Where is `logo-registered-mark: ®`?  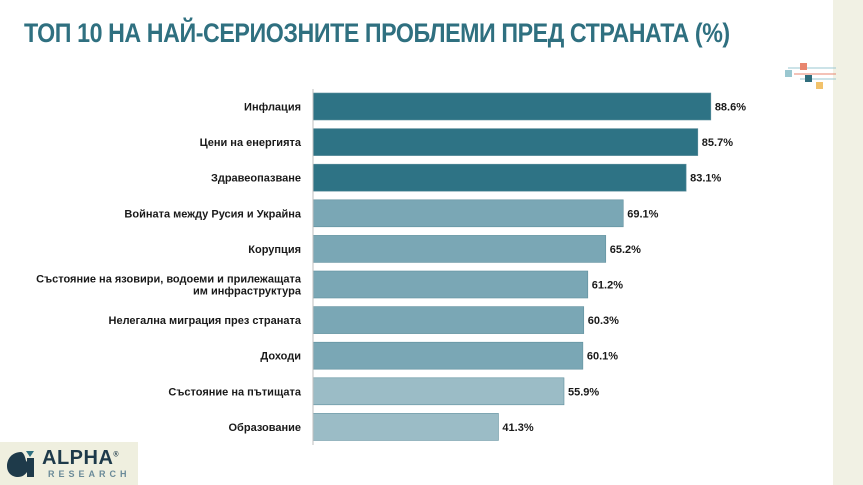 logo-registered-mark: ® is located at coordinates (116, 455).